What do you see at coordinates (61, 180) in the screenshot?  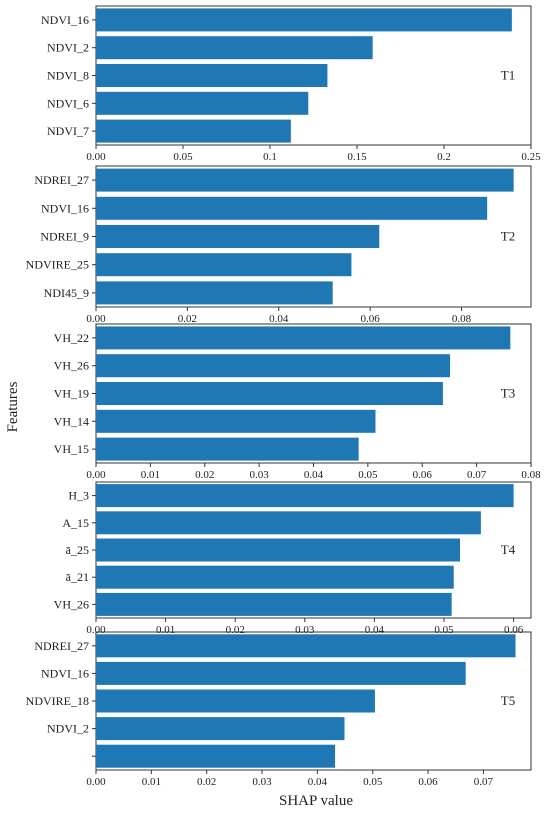 I see `category-label-2-1: NDREI_27` at bounding box center [61, 180].